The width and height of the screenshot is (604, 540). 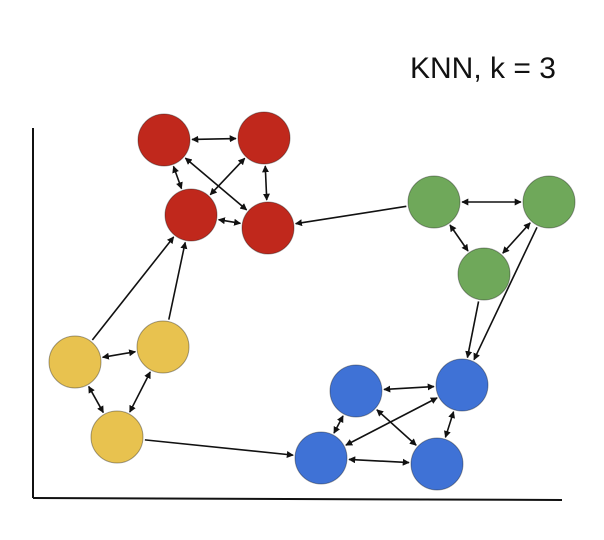 What do you see at coordinates (178, 280) in the screenshot?
I see `edge-y2-r3` at bounding box center [178, 280].